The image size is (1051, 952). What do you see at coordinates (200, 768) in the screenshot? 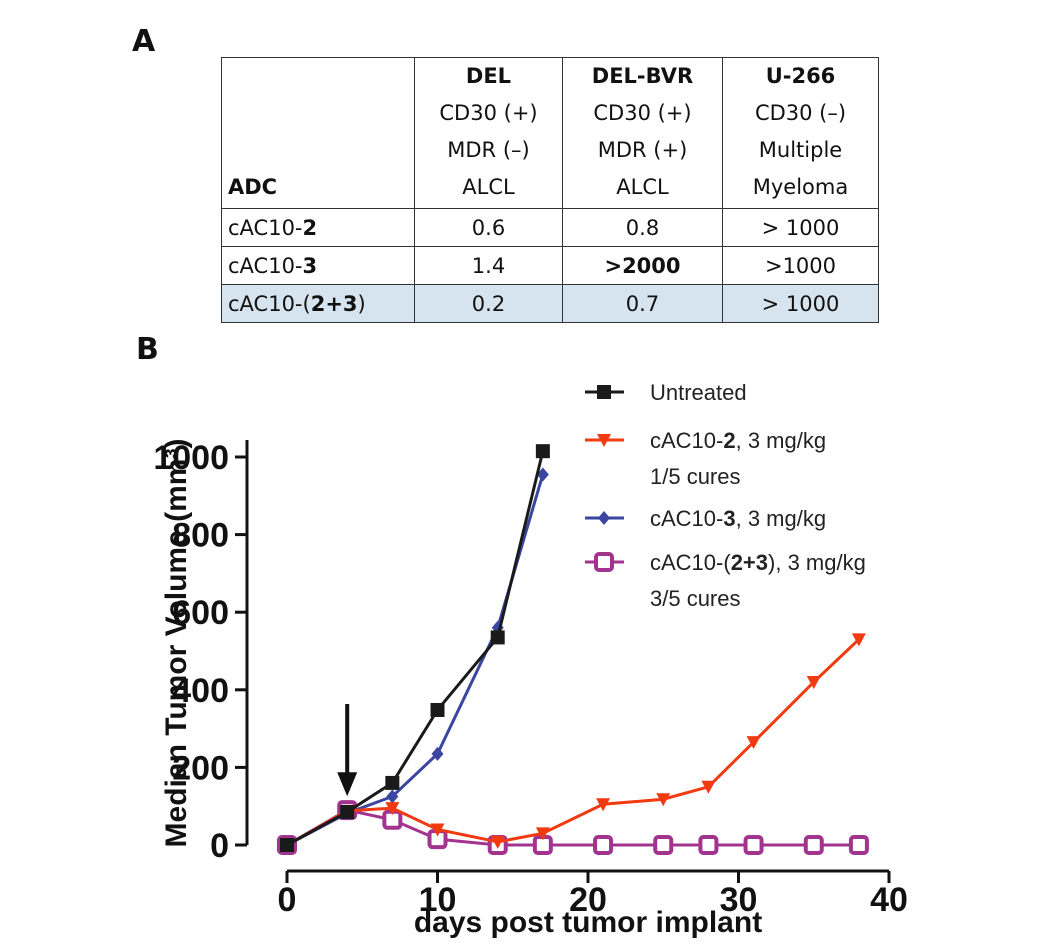
I see `y-tick-label: 200` at bounding box center [200, 768].